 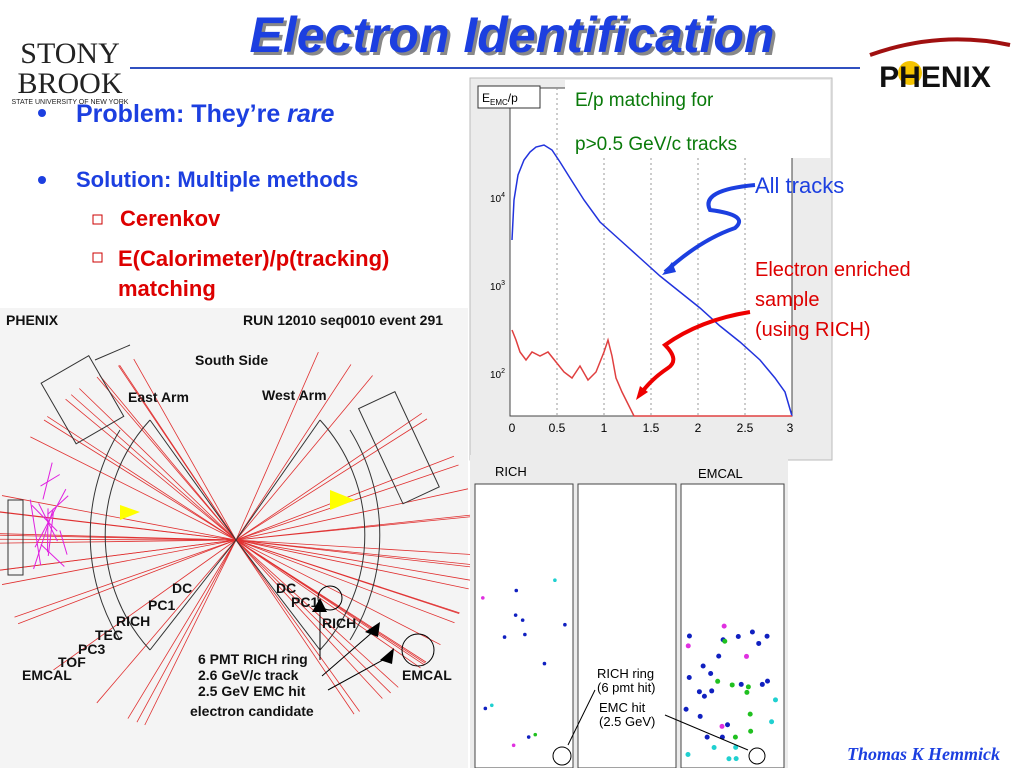 What do you see at coordinates (625, 673) in the screenshot?
I see `zoom-note: RICH ring` at bounding box center [625, 673].